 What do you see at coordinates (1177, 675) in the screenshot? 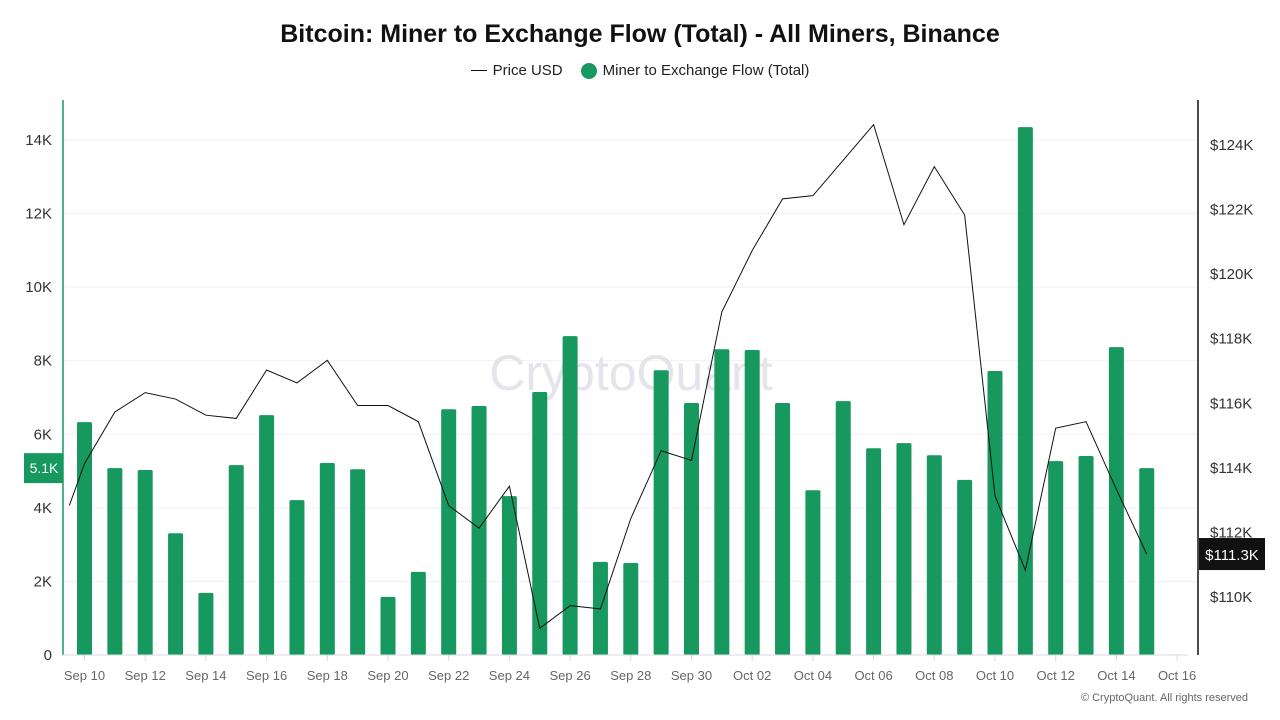
I see `x-tick-label: Oct 16` at bounding box center [1177, 675].